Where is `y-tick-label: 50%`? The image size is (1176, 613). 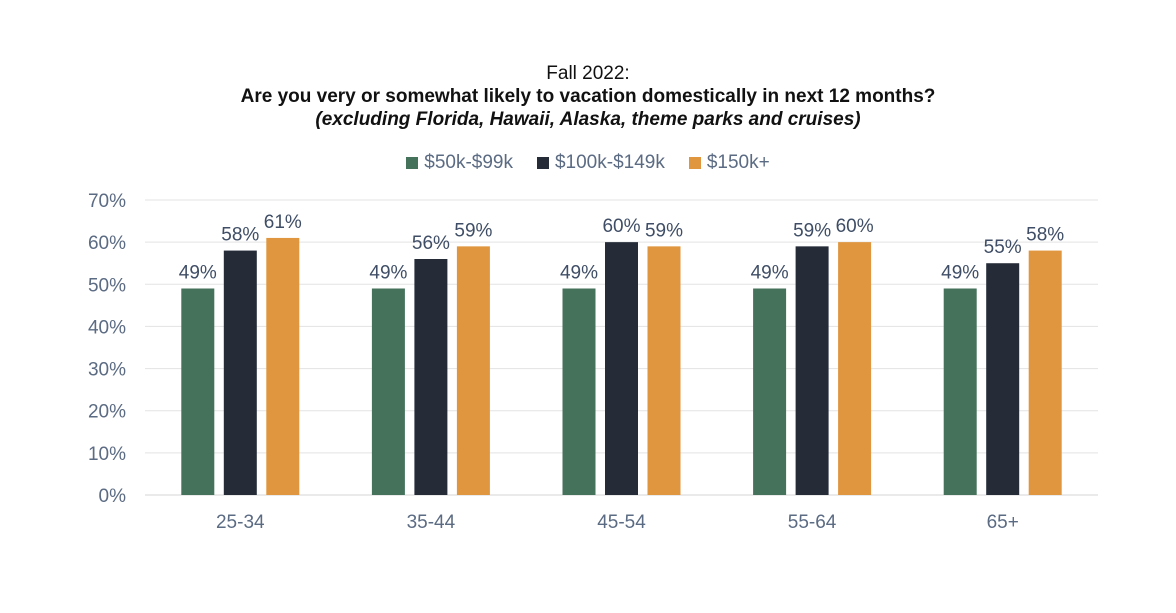
y-tick-label: 50% is located at coordinates (107, 285).